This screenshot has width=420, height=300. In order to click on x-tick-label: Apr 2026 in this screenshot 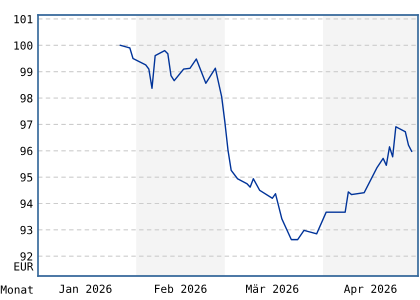, I will do `click(370, 290)`.